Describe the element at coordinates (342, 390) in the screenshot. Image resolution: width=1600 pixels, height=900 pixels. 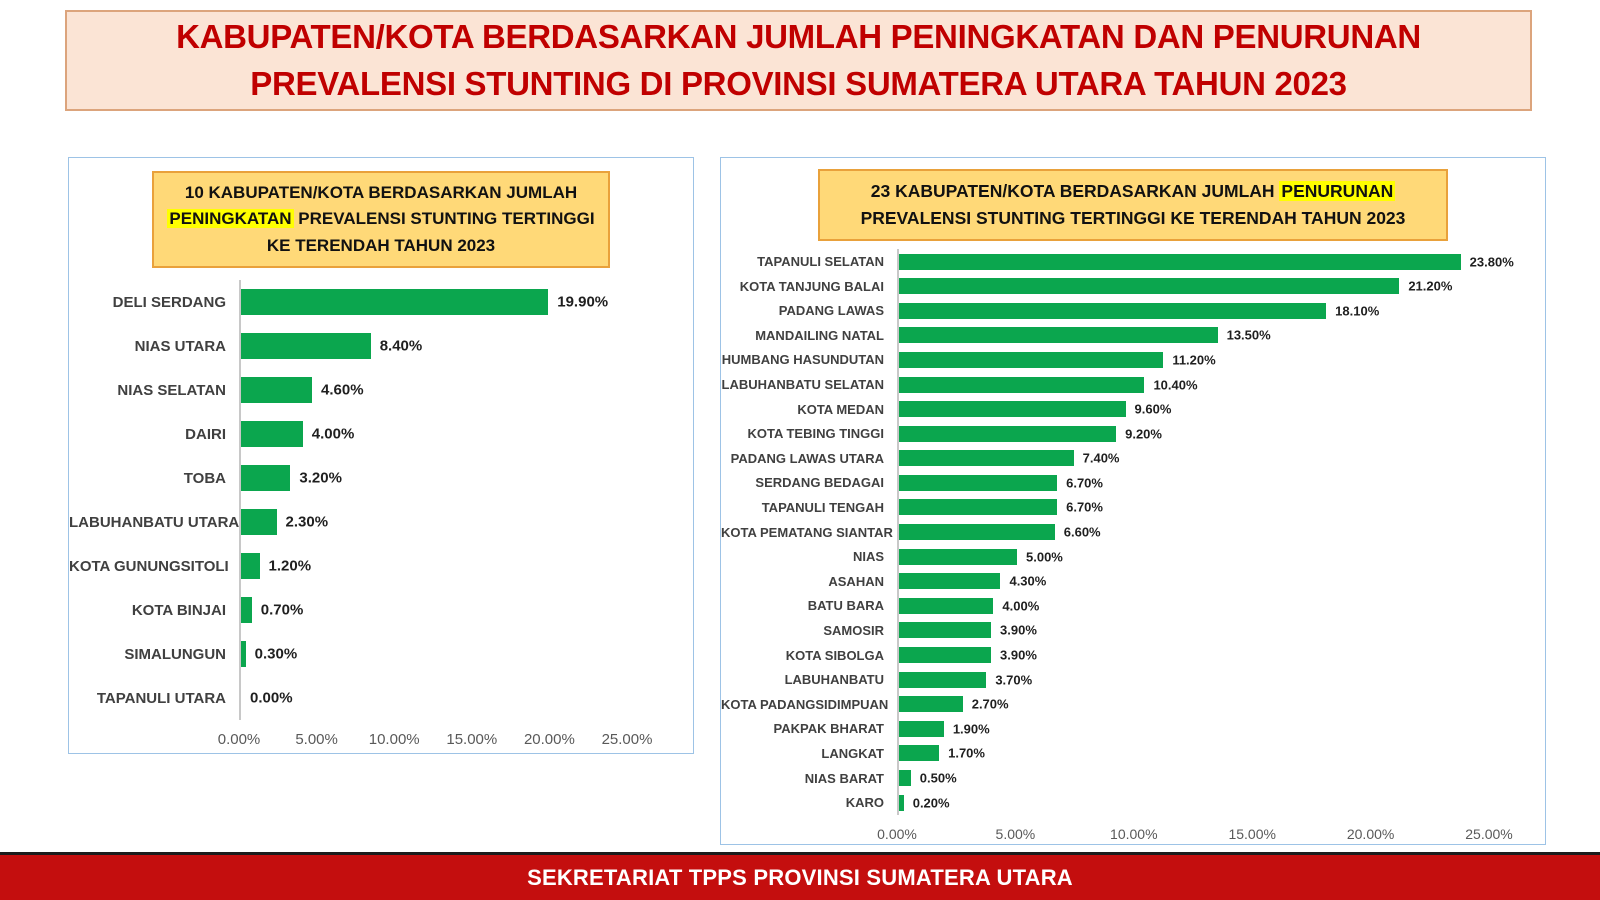
I see `data-label: 4.60%` at that location.